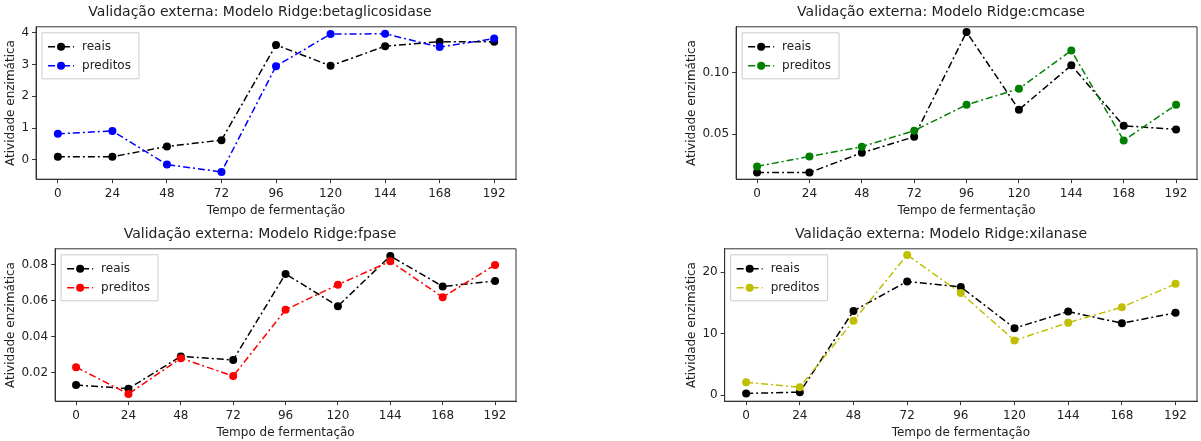 Image resolution: width=1201 pixels, height=441 pixels. Describe the element at coordinates (35, 264) in the screenshot. I see `y-tick-label: 0.08` at that location.